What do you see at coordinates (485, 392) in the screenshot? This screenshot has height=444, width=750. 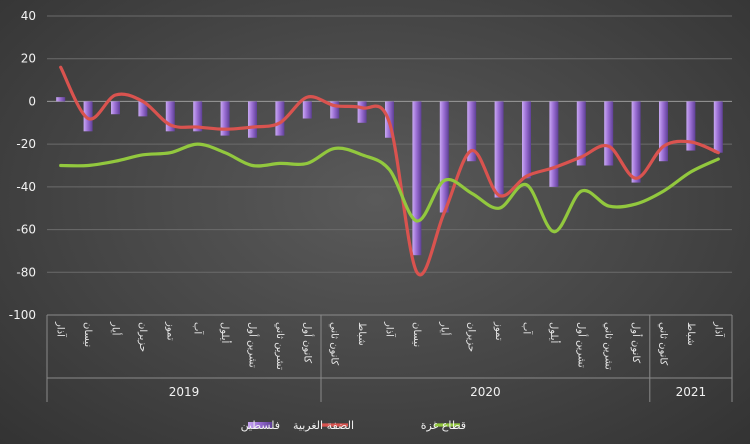 I see `year-label: 2020` at bounding box center [485, 392].